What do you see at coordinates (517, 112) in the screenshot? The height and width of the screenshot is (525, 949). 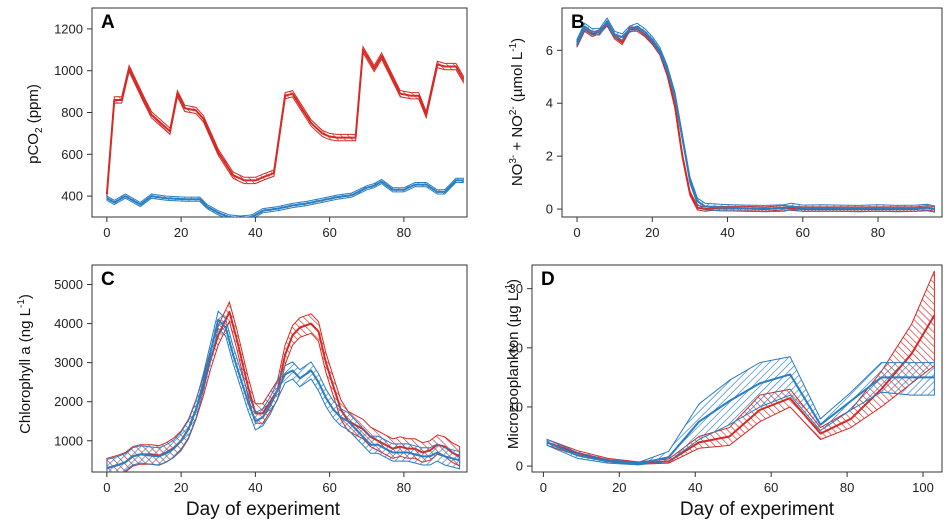 I see `ylabel-b: NO3- + NO2- (µmol L-1)` at bounding box center [517, 112].